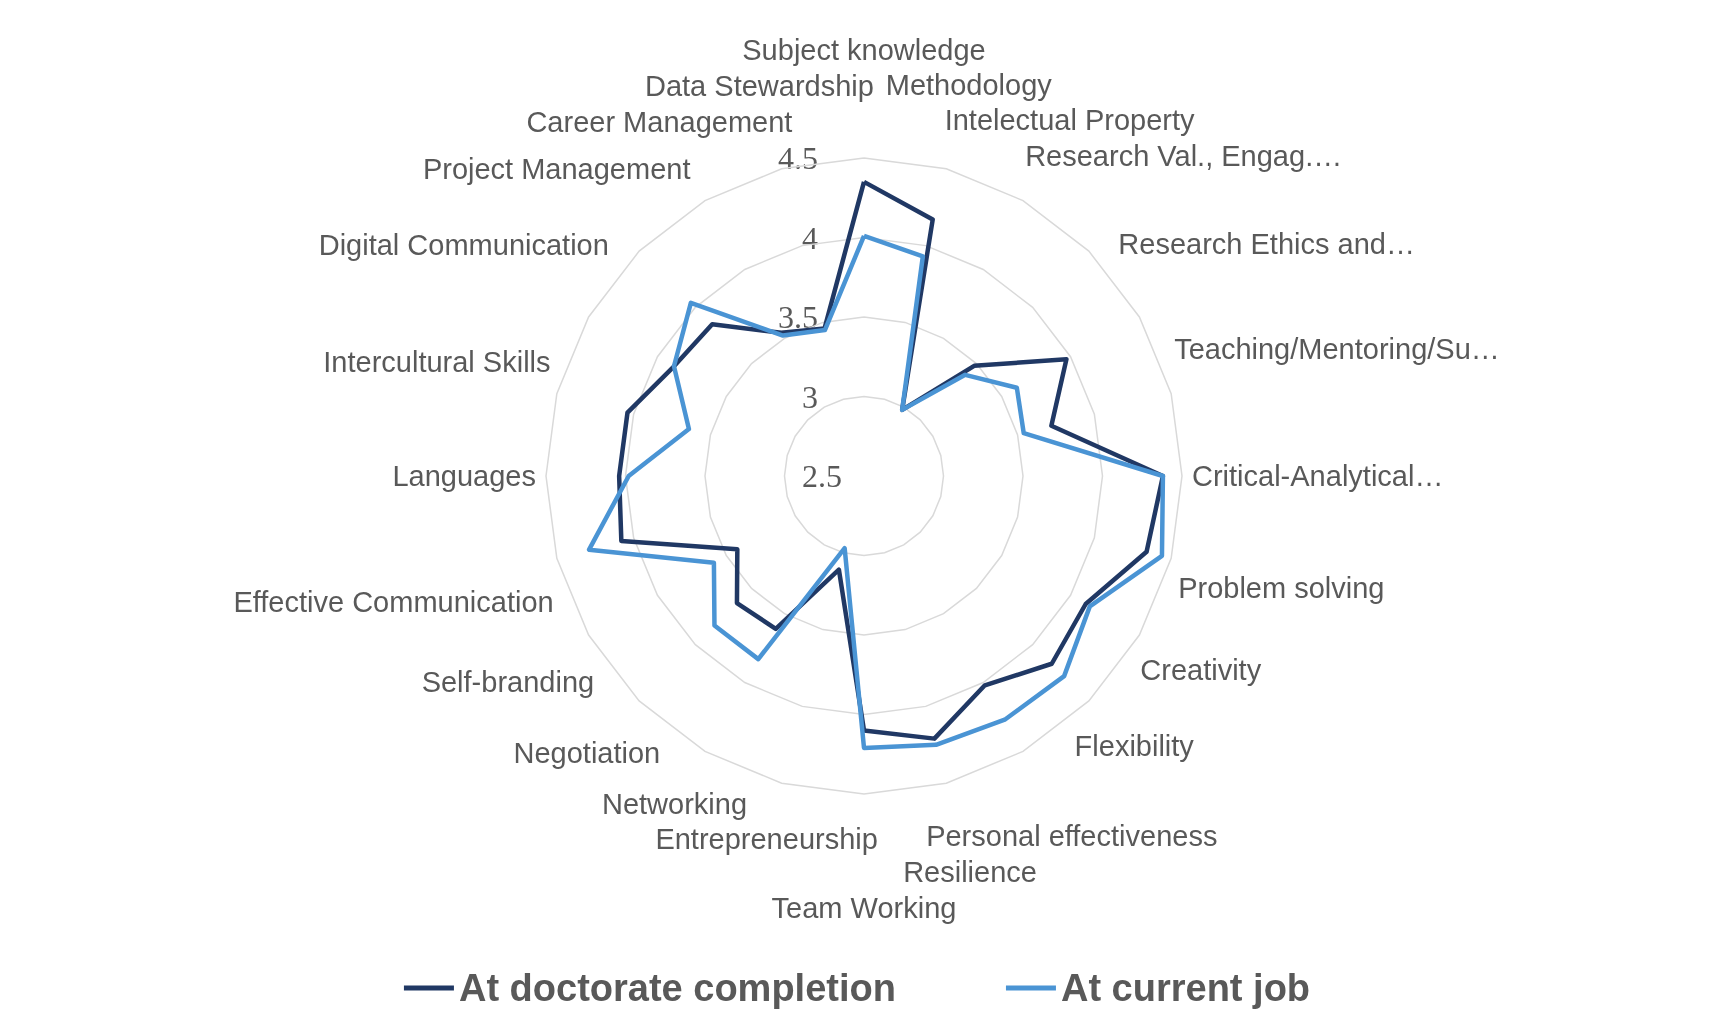 The width and height of the screenshot is (1714, 1024). What do you see at coordinates (864, 50) in the screenshot?
I see `spoke-label: Subject knowledge` at bounding box center [864, 50].